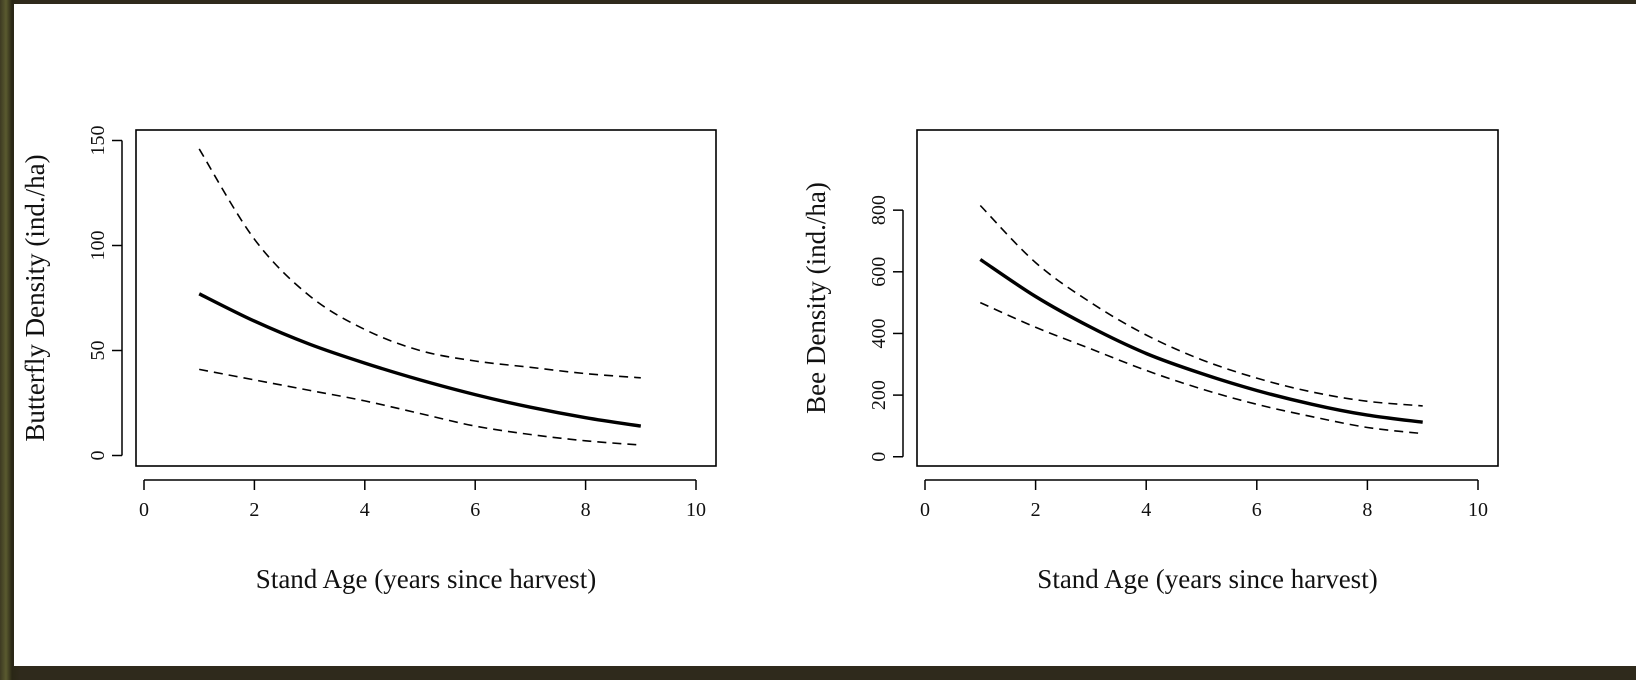 This screenshot has width=1636, height=680. I want to click on bee-y-tick-label: 600, so click(879, 272).